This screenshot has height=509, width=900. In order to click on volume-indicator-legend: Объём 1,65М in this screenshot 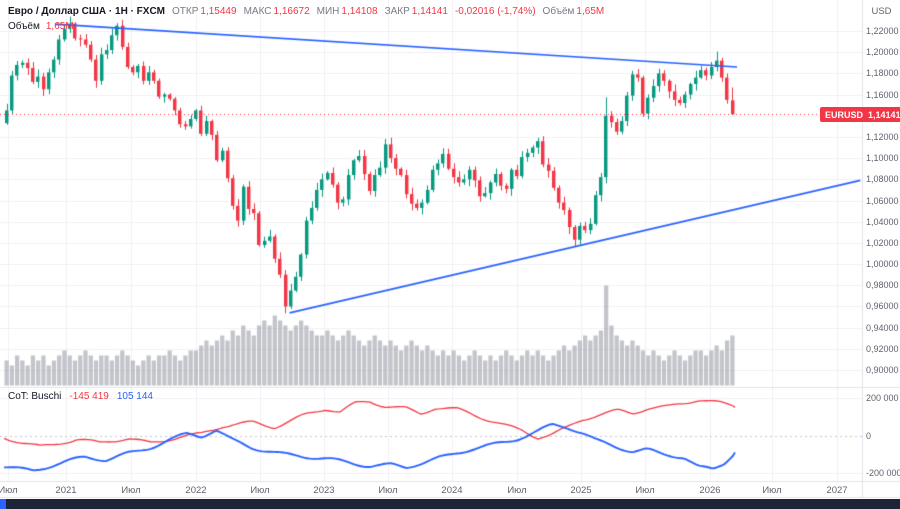, I will do `click(41, 26)`.